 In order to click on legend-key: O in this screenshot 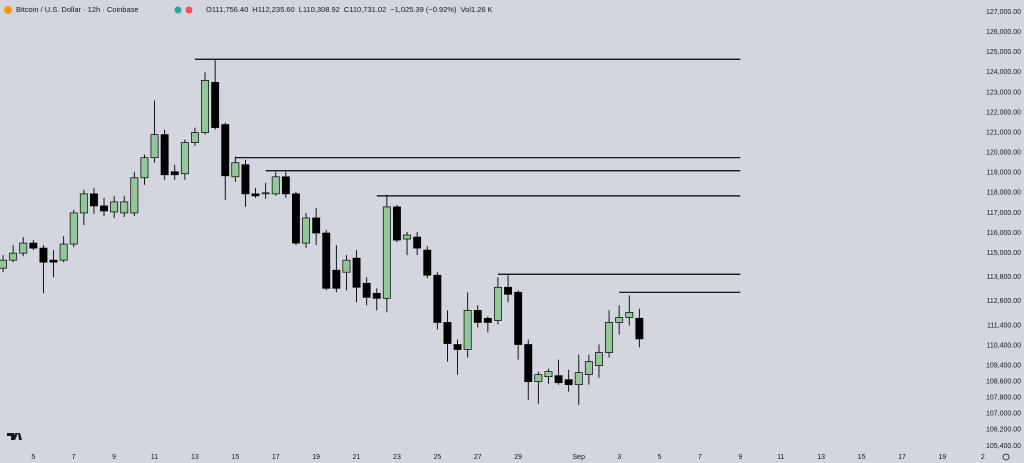, I will do `click(209, 9)`.